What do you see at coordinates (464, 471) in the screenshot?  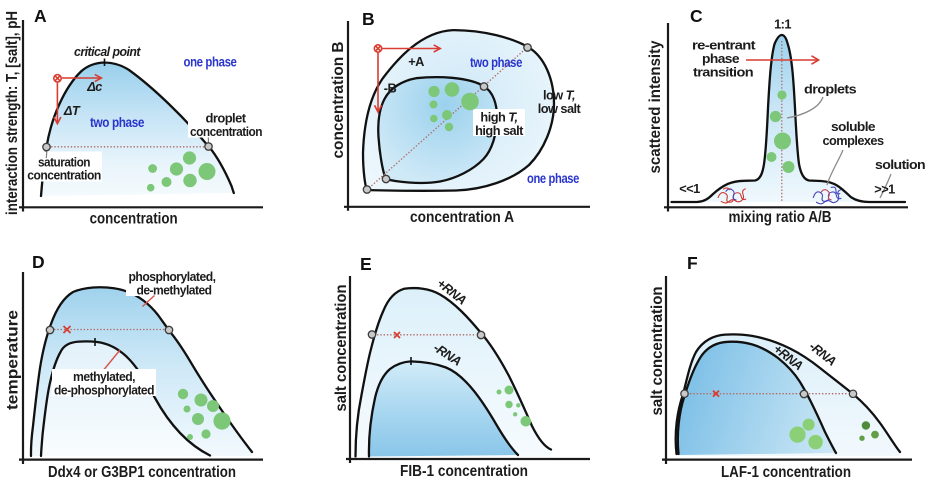 I see `svg-text: FIB-1 concentration` at bounding box center [464, 471].